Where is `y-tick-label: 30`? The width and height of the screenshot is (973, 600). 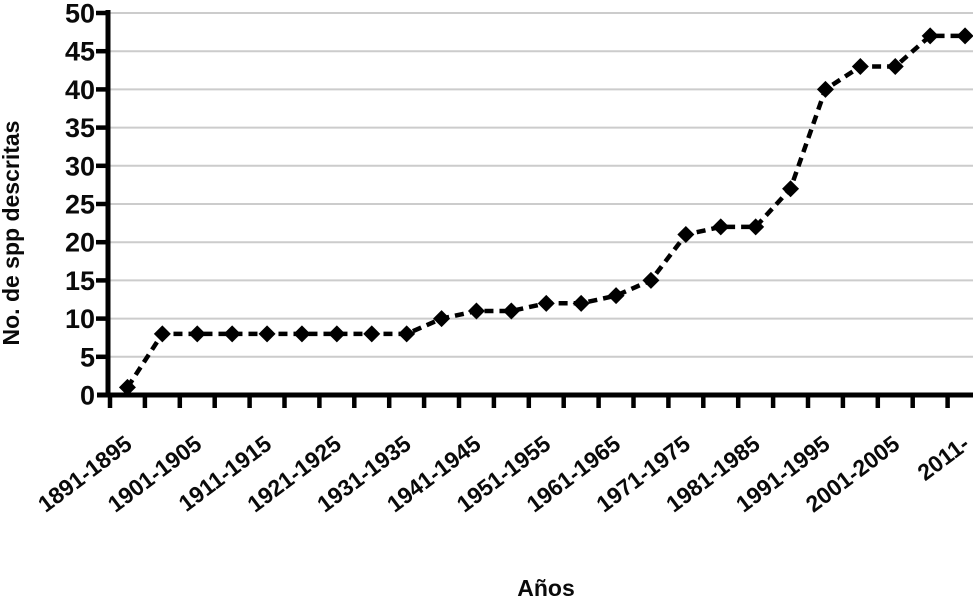
y-tick-label: 30 is located at coordinates (80, 166).